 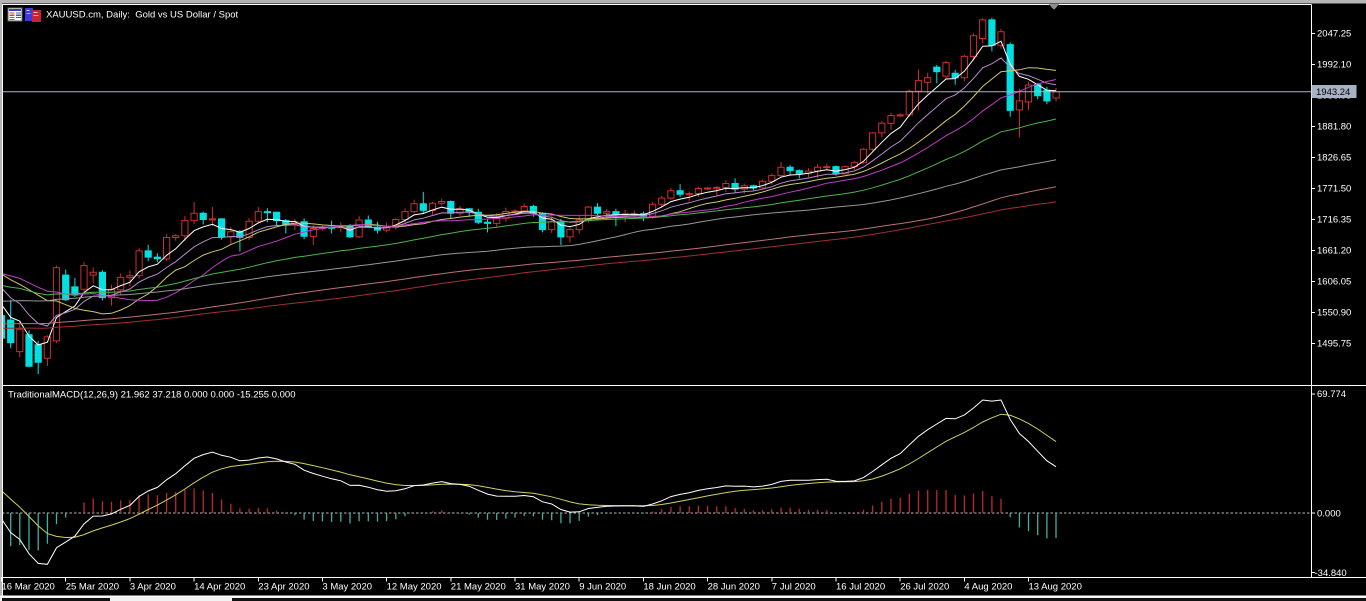 What do you see at coordinates (1331, 573) in the screenshot?
I see `svg-text: -34.840` at bounding box center [1331, 573].